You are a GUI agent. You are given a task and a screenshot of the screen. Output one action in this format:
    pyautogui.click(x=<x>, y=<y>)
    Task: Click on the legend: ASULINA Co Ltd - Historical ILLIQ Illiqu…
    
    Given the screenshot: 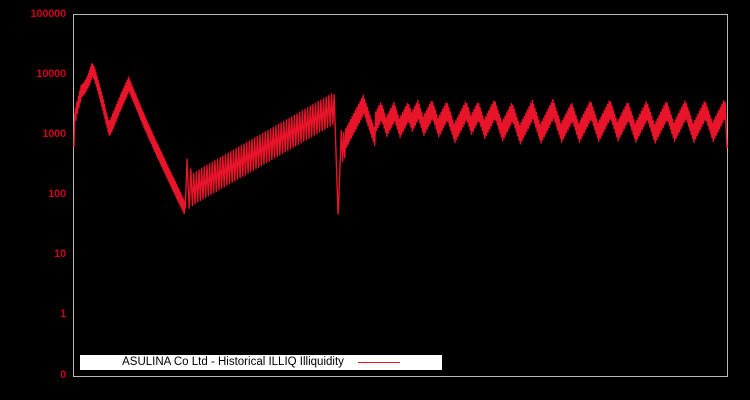 What is the action you would take?
    pyautogui.click(x=261, y=362)
    